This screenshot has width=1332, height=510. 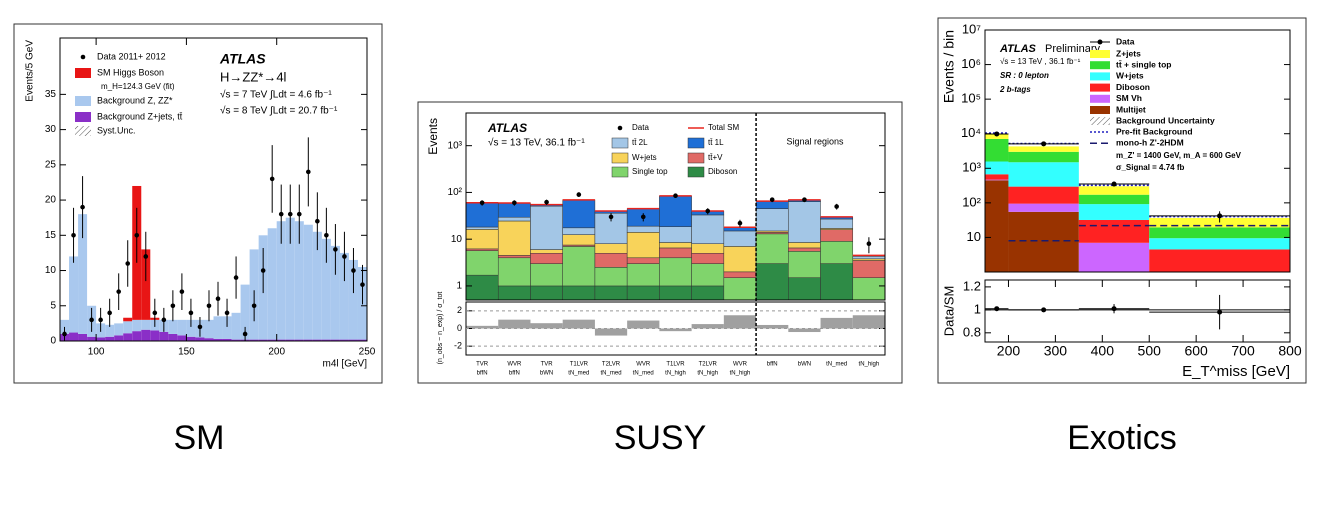 I want to click on x-axis-label: E_T^miss [GeV], so click(x=1236, y=371).